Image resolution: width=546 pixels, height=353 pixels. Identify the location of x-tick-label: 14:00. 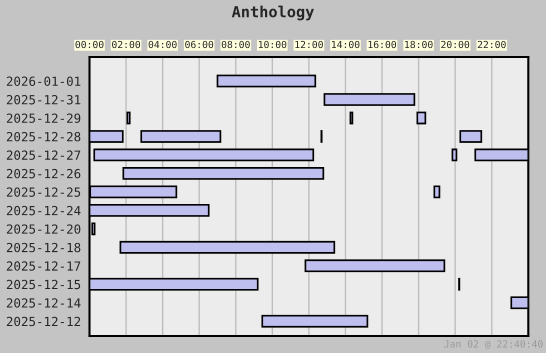
(346, 44).